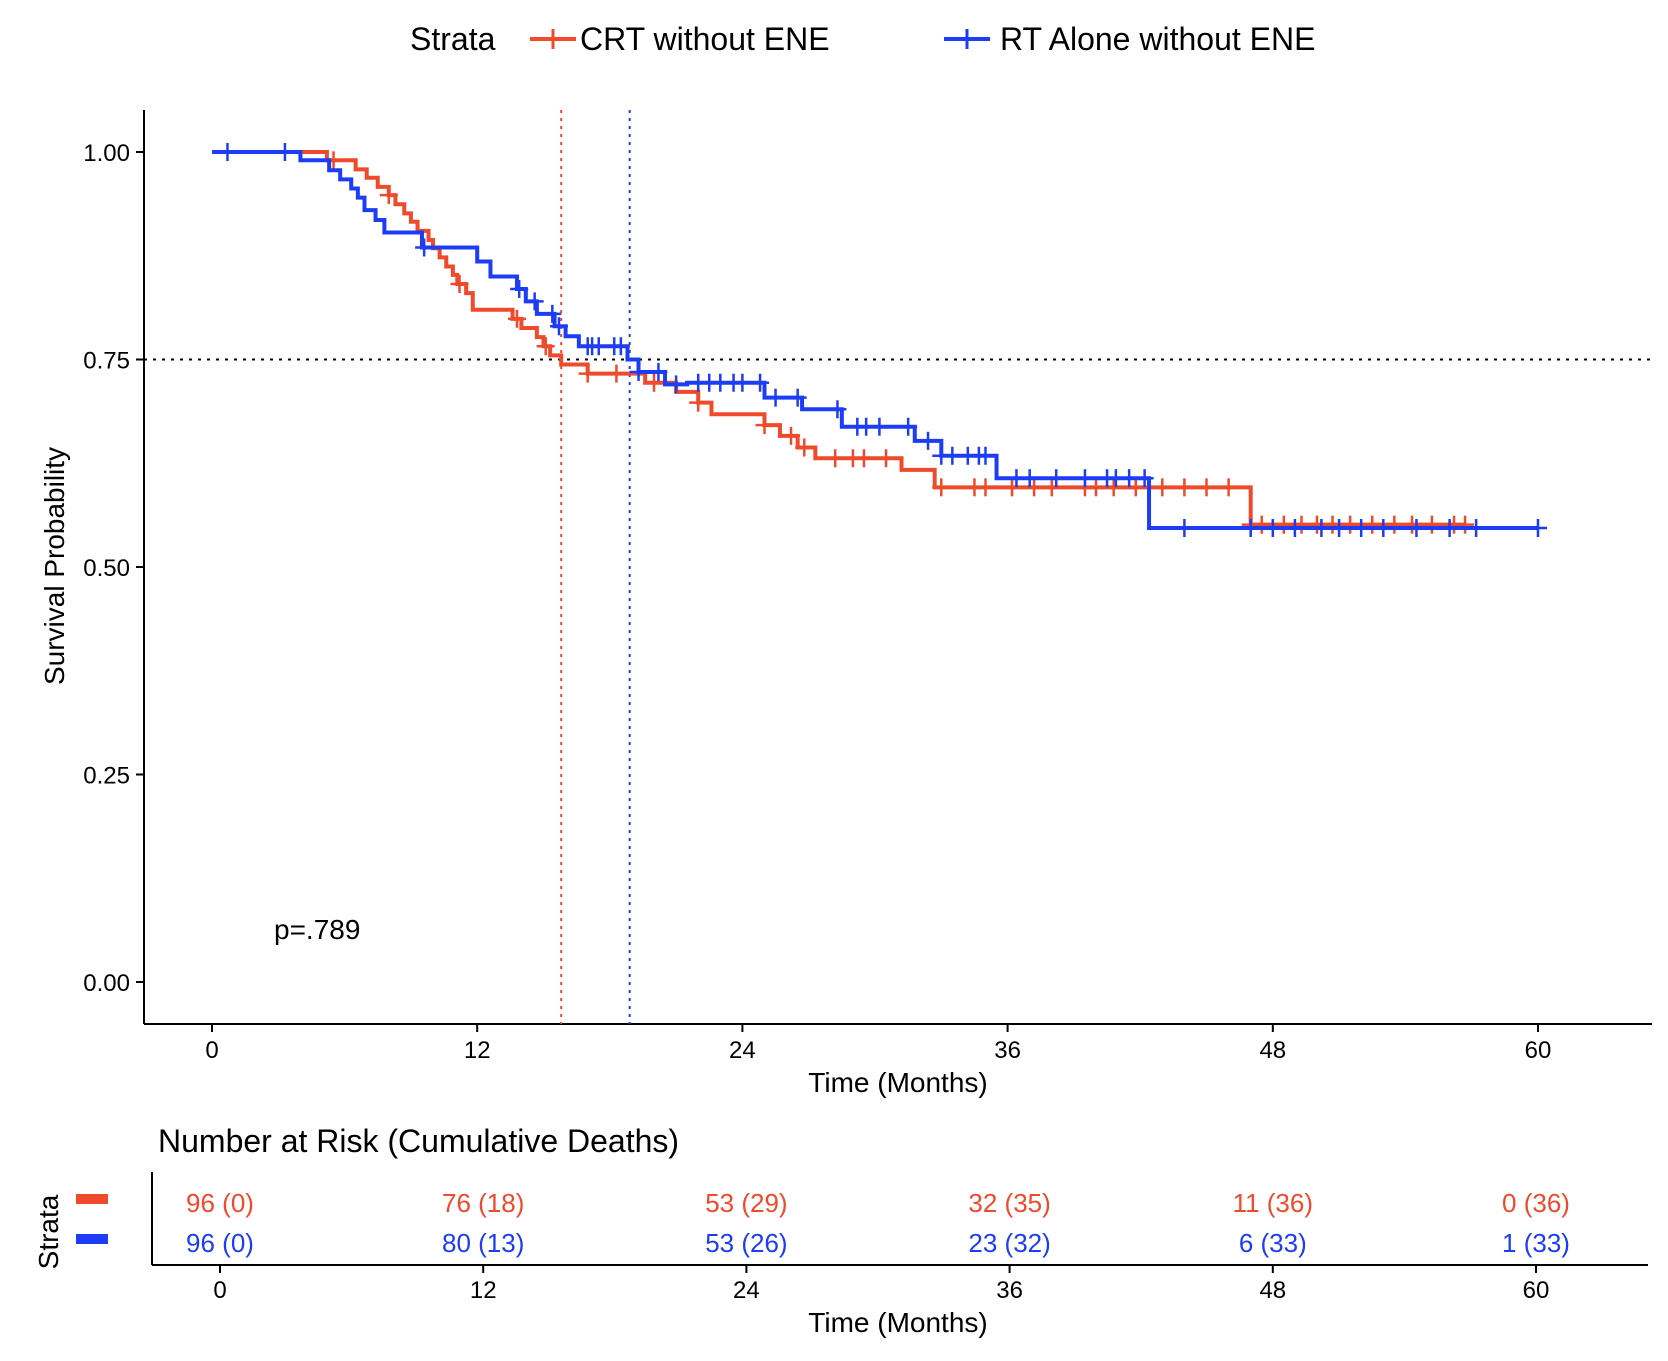 The height and width of the screenshot is (1361, 1668). I want to click on risk-cell: 80 (13), so click(483, 1243).